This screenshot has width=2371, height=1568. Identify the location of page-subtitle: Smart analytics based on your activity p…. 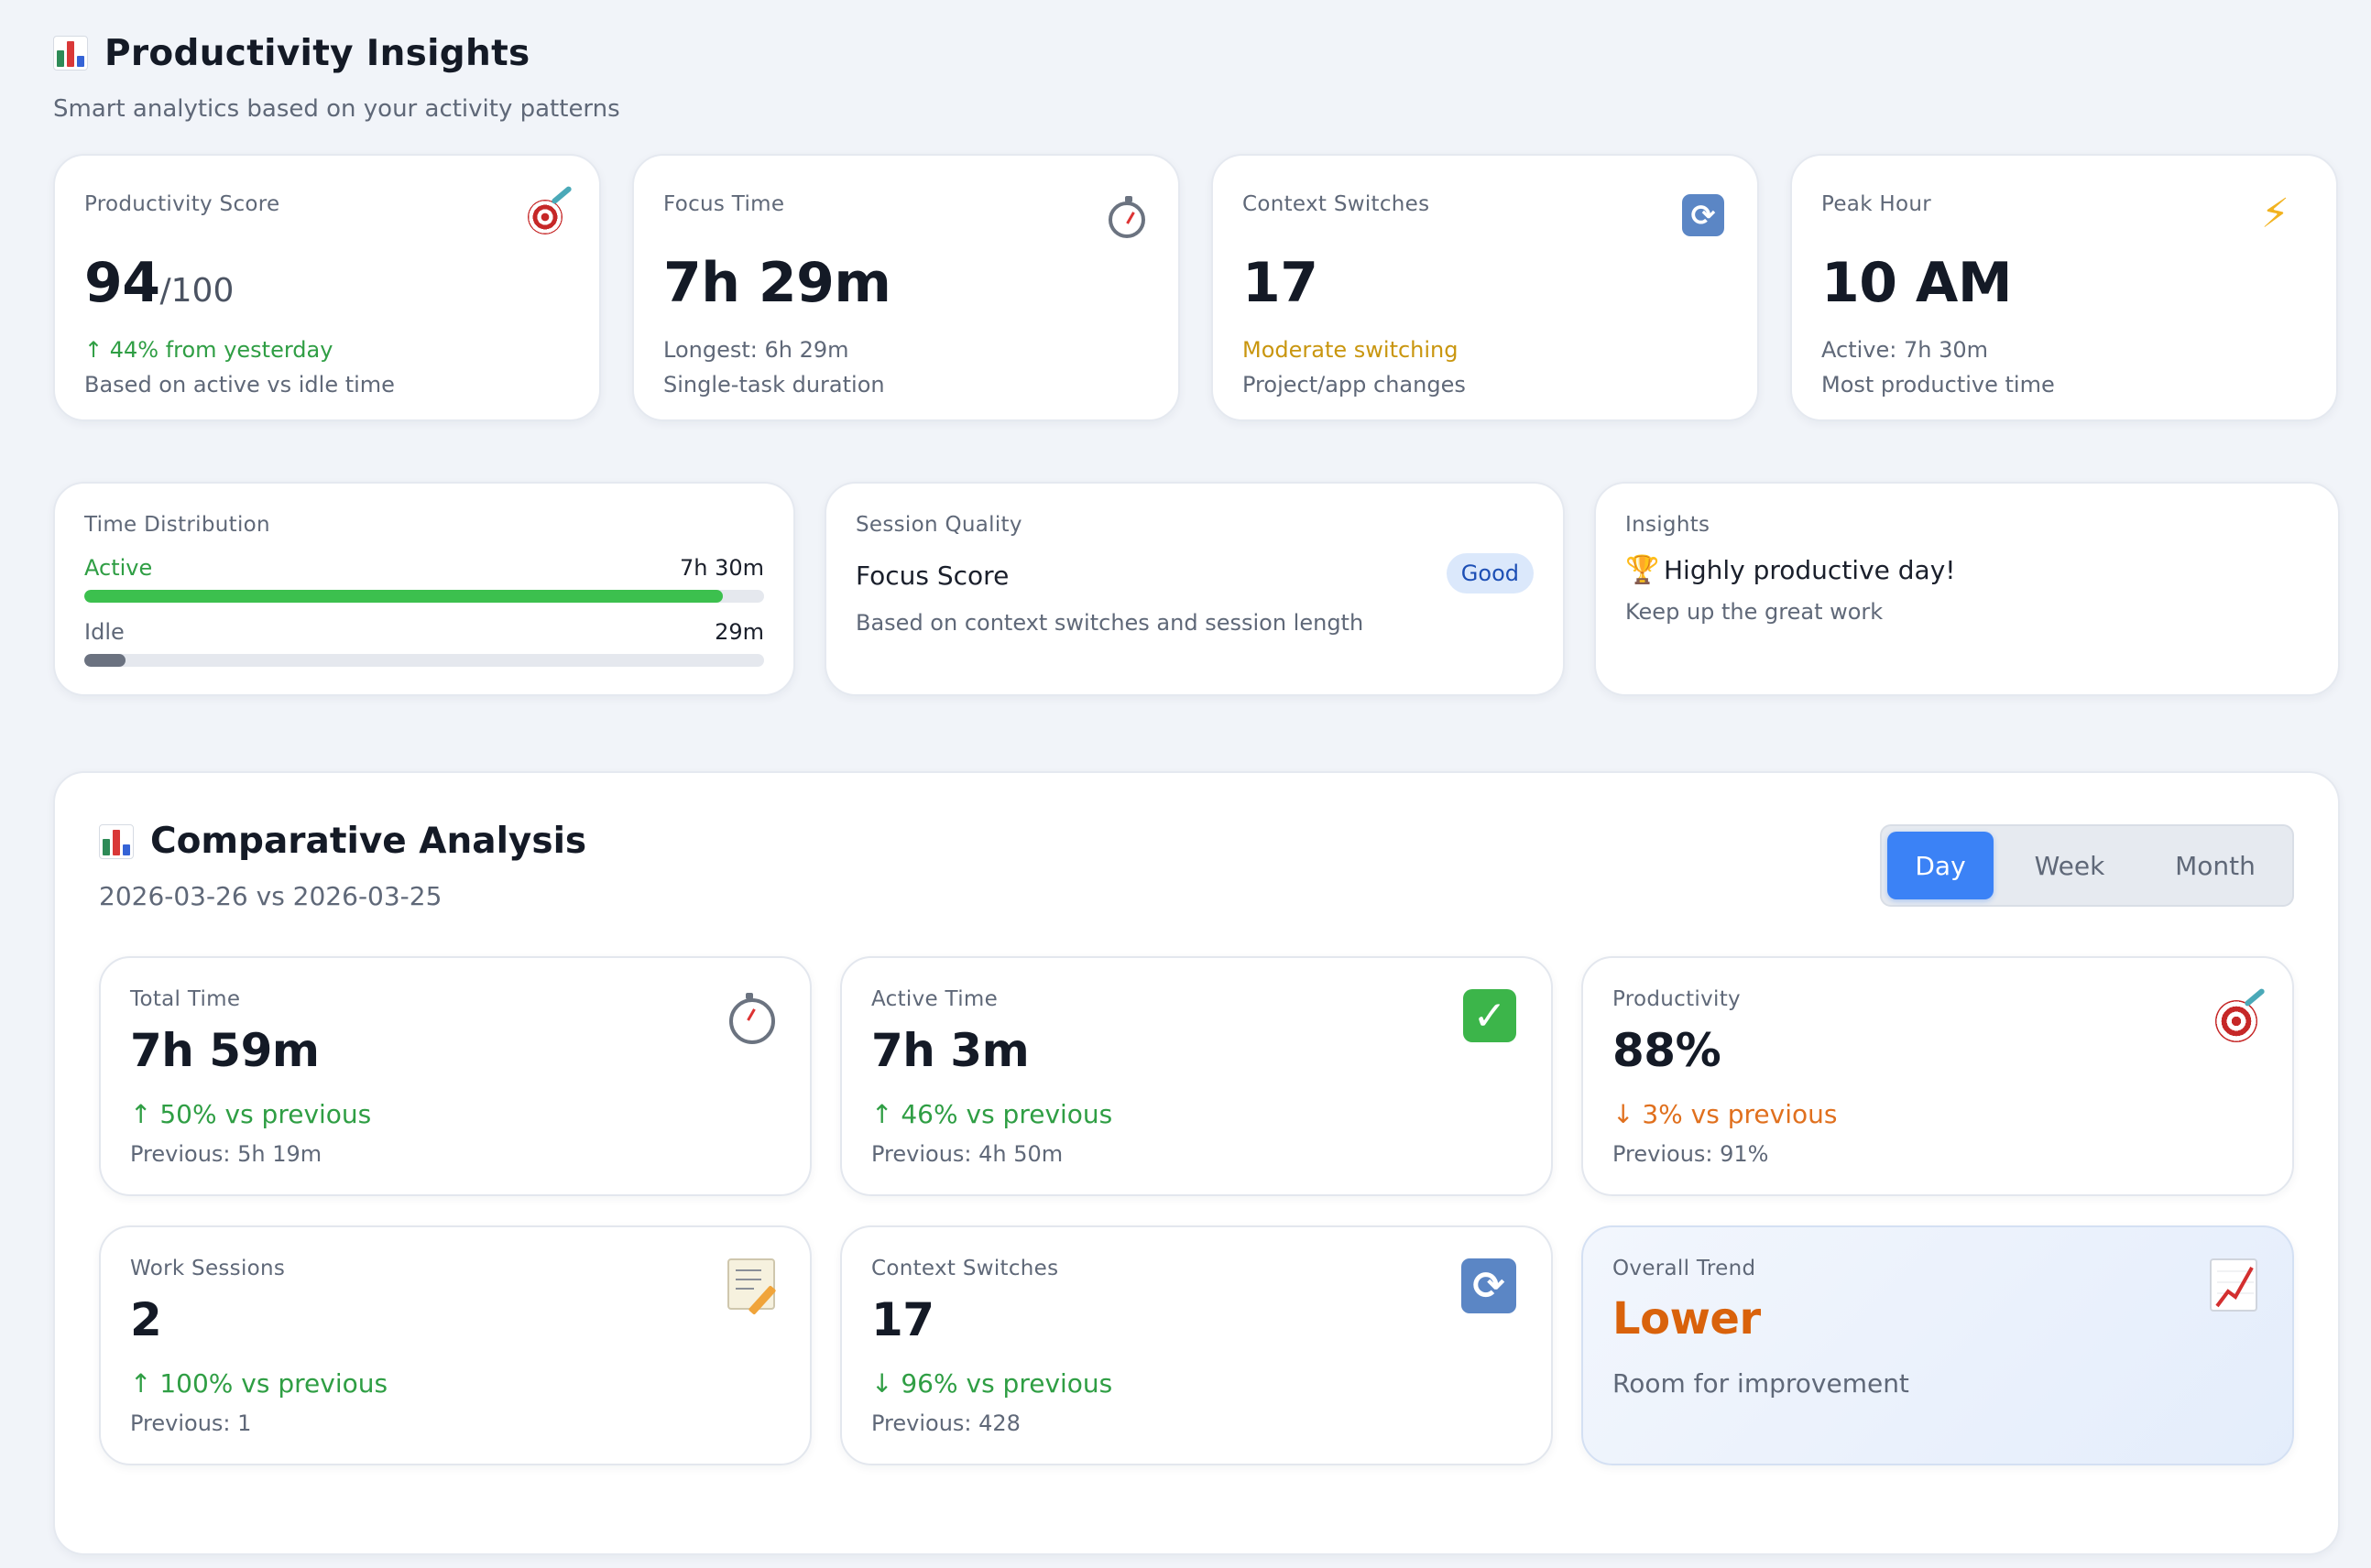
(336, 109).